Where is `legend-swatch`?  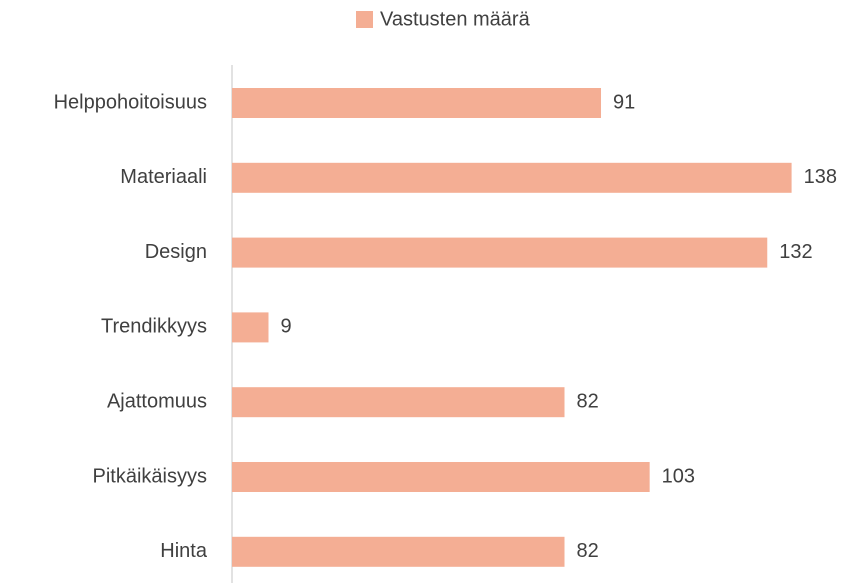 legend-swatch is located at coordinates (364, 19).